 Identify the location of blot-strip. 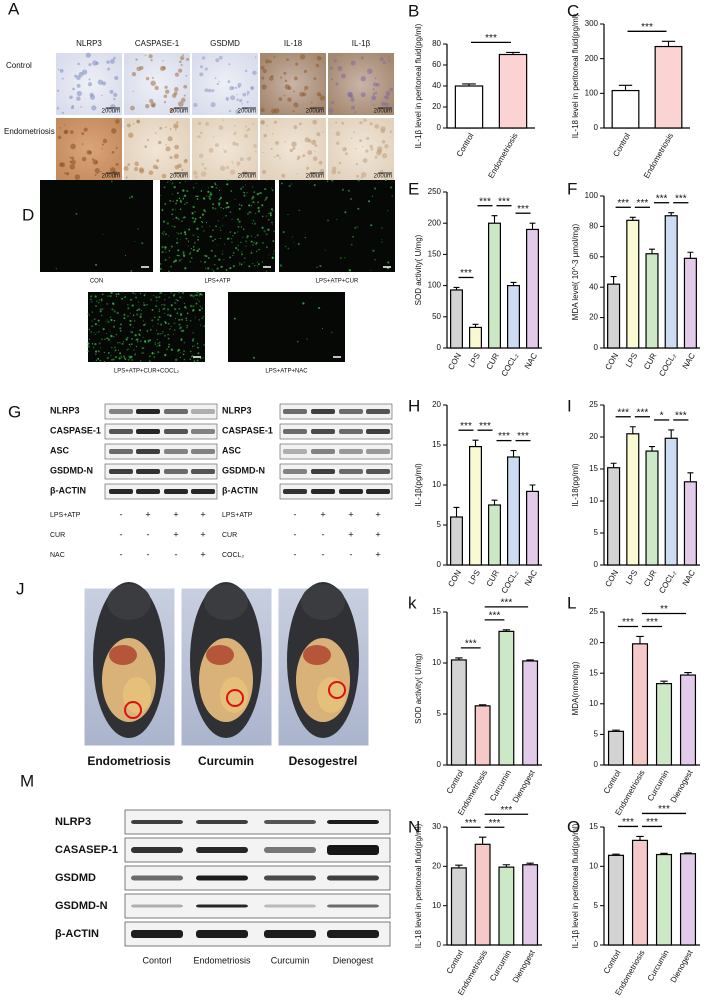
(161, 451).